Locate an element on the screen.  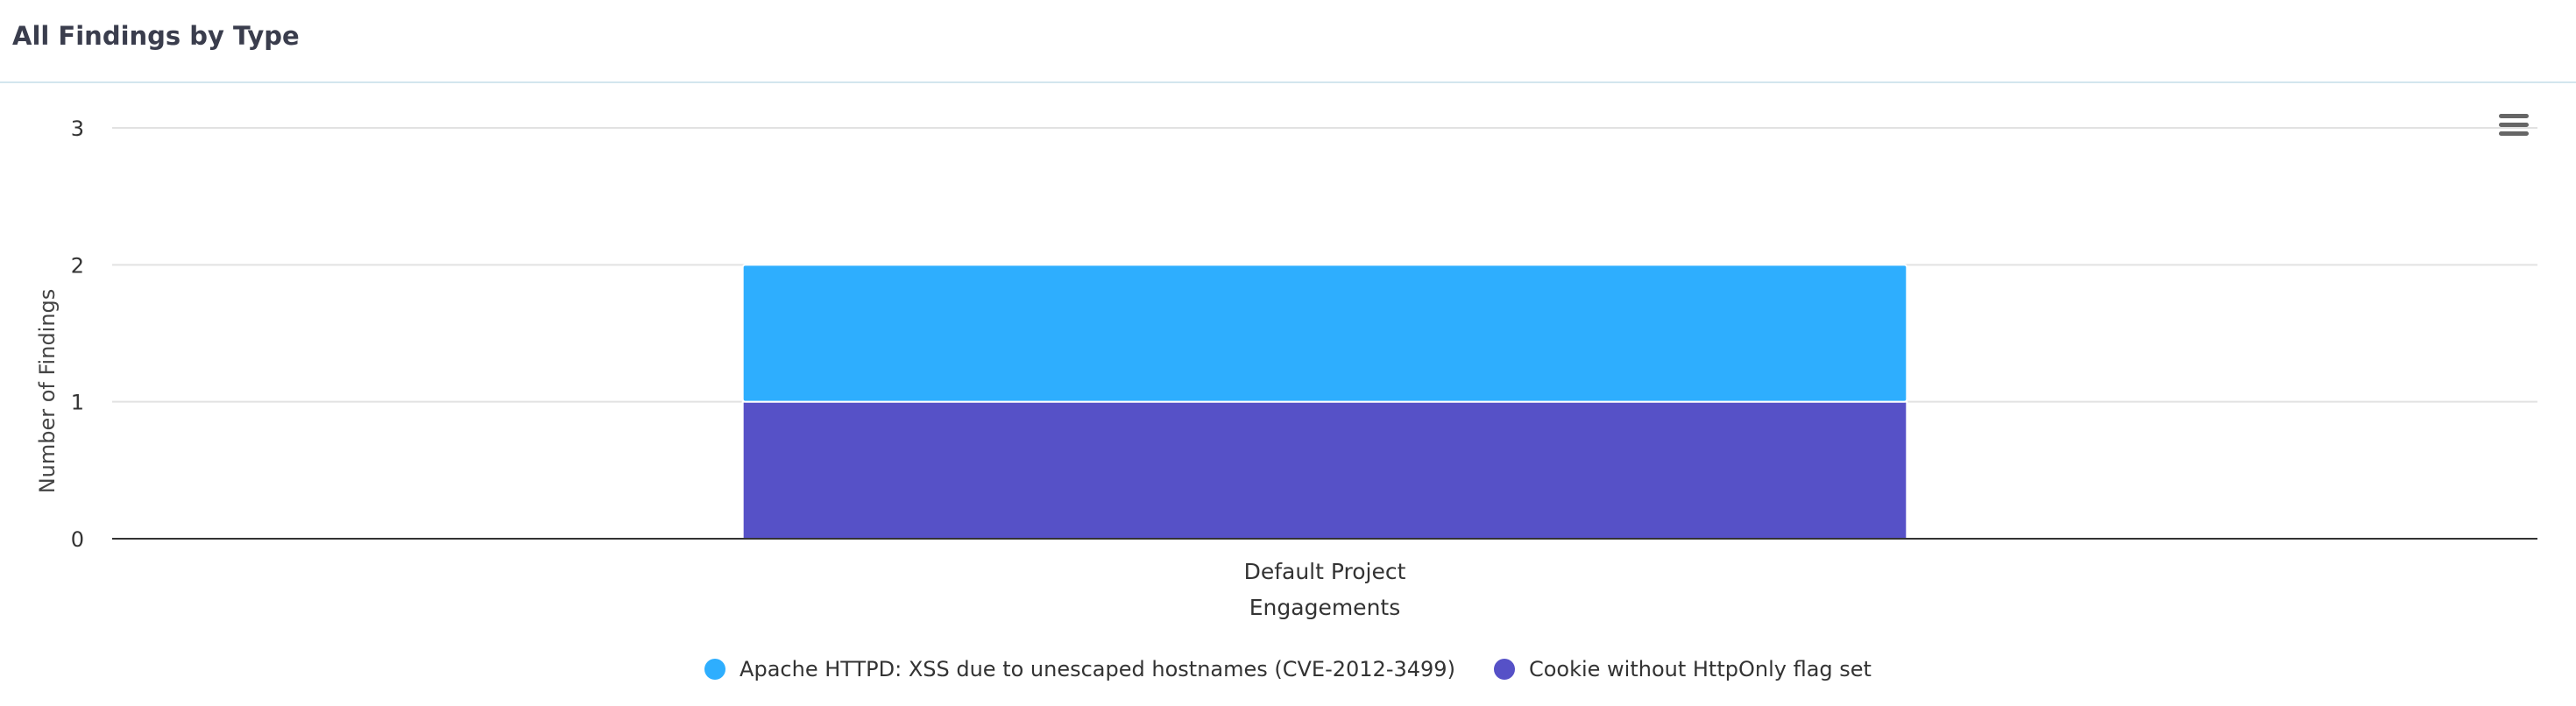
y-tick-label: 0 is located at coordinates (77, 540).